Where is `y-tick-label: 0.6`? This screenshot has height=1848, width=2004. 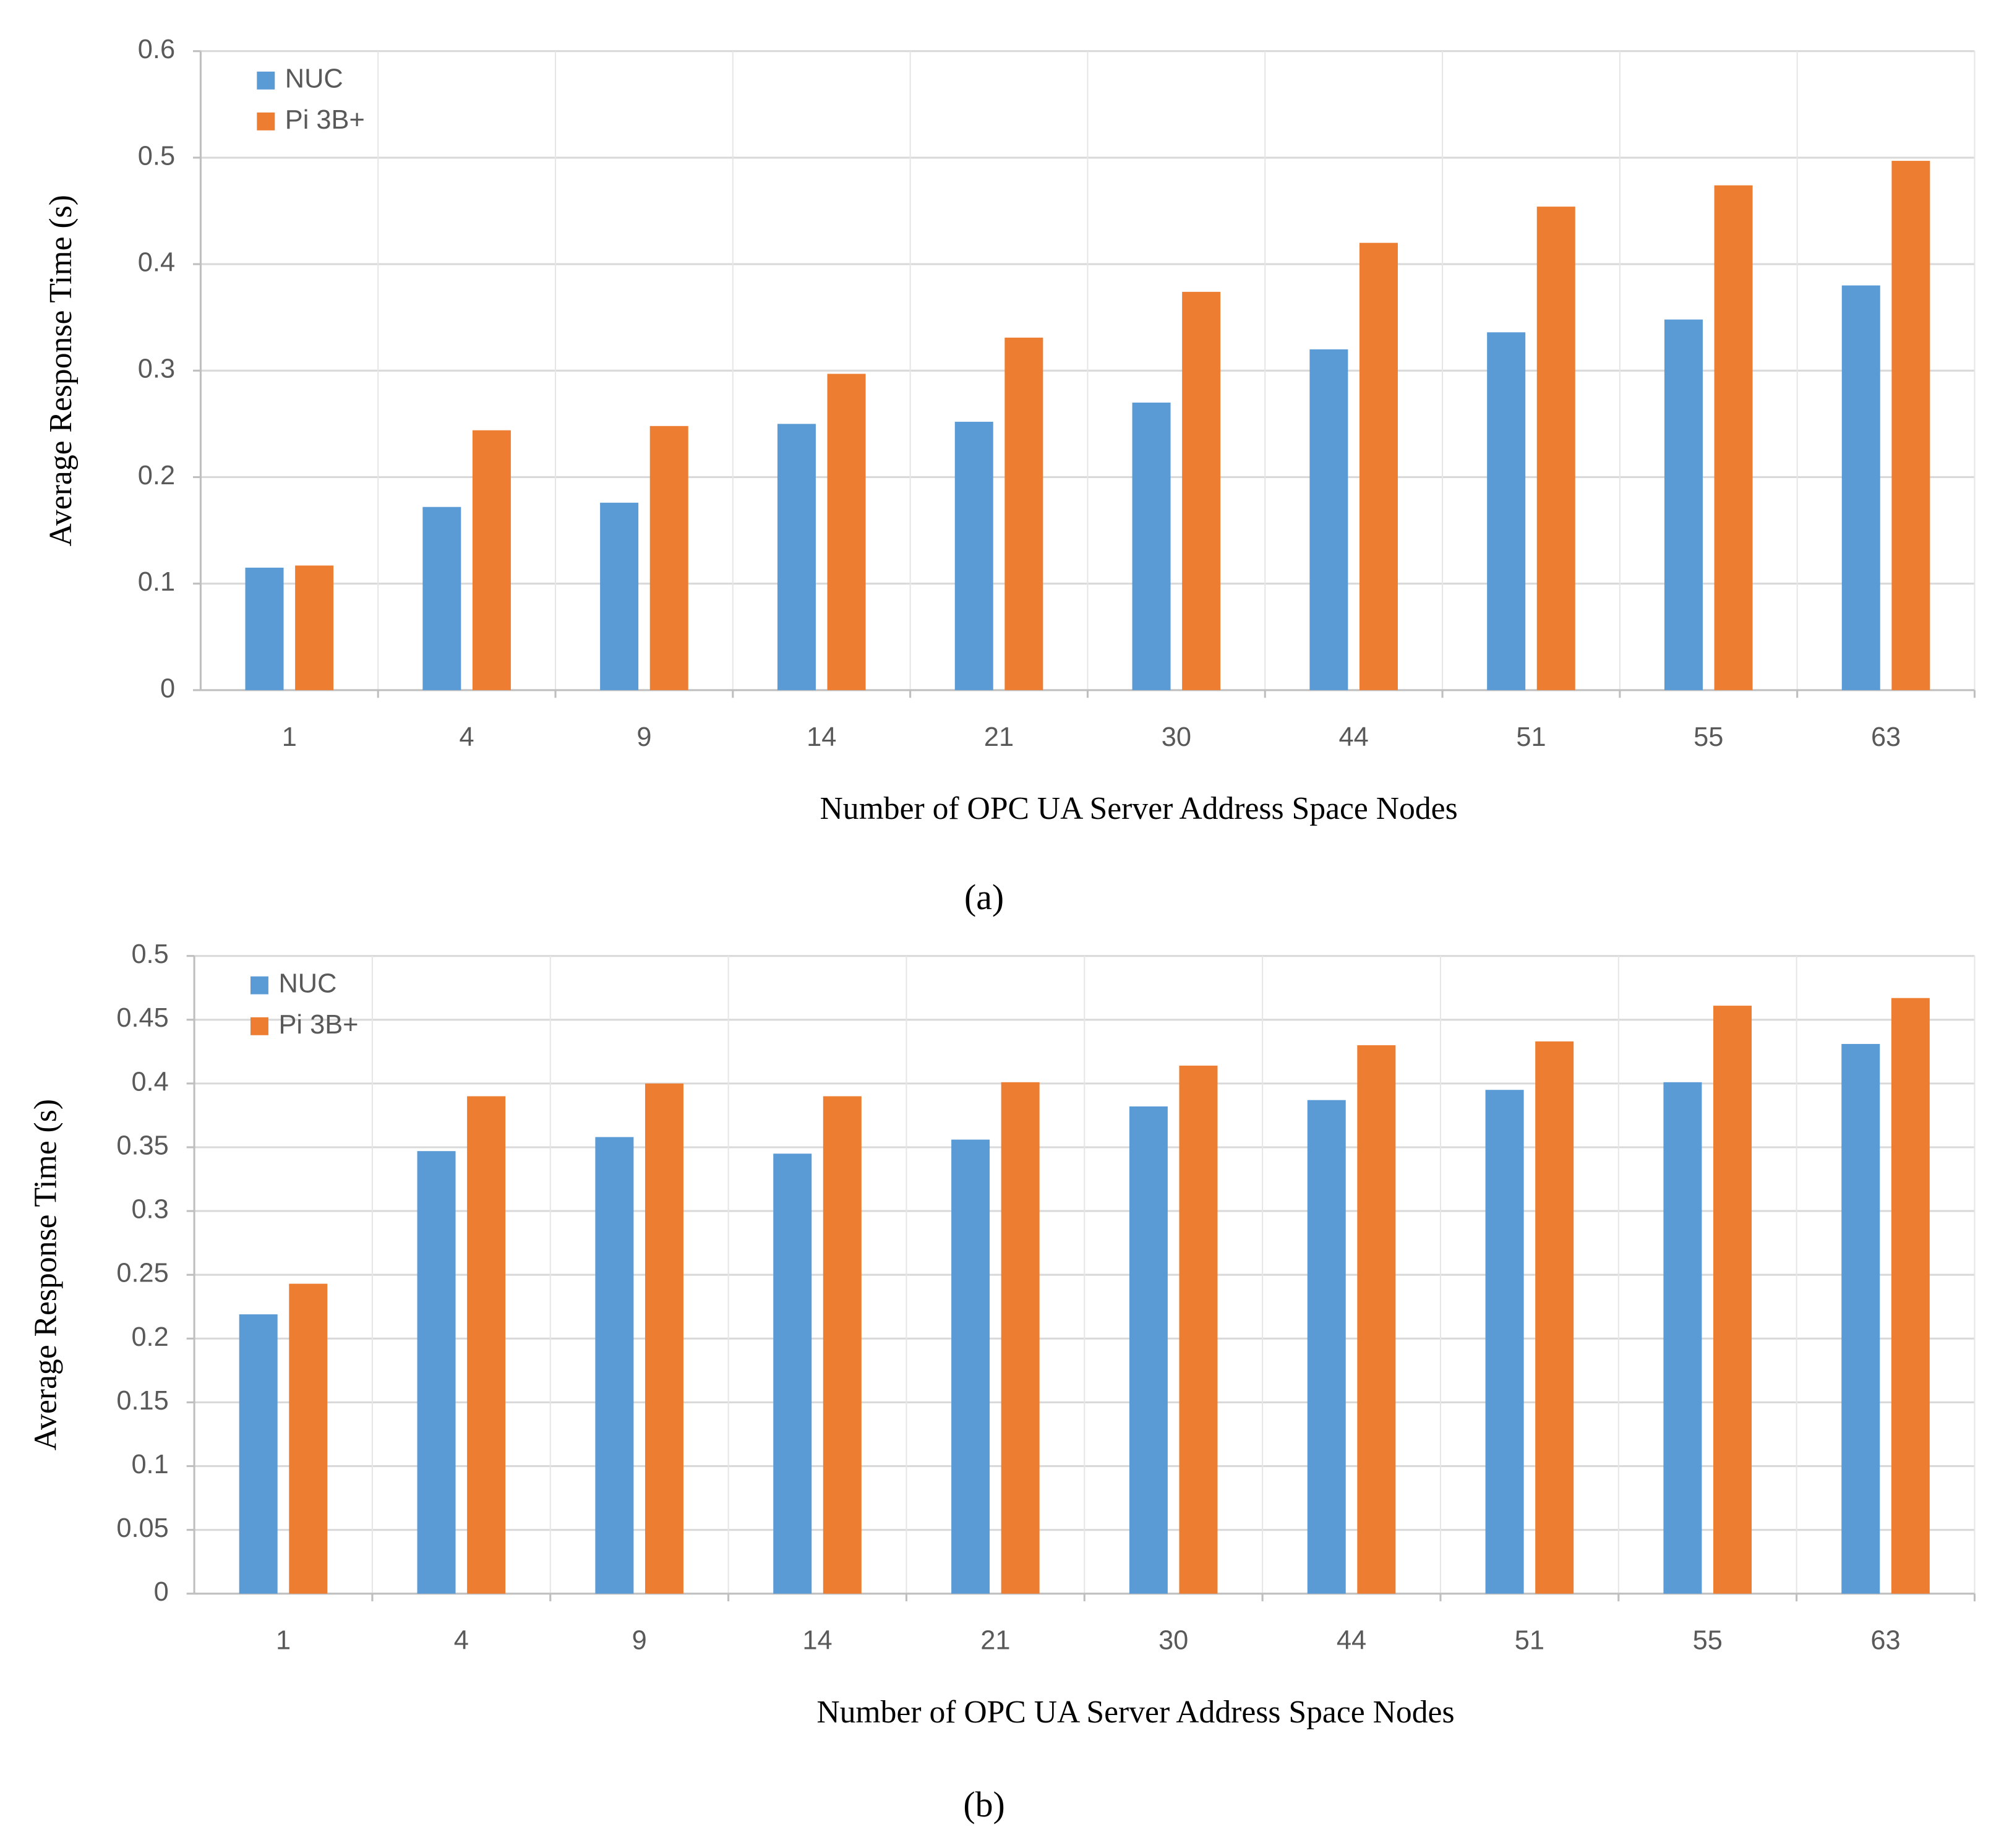
y-tick-label: 0.6 is located at coordinates (156, 49).